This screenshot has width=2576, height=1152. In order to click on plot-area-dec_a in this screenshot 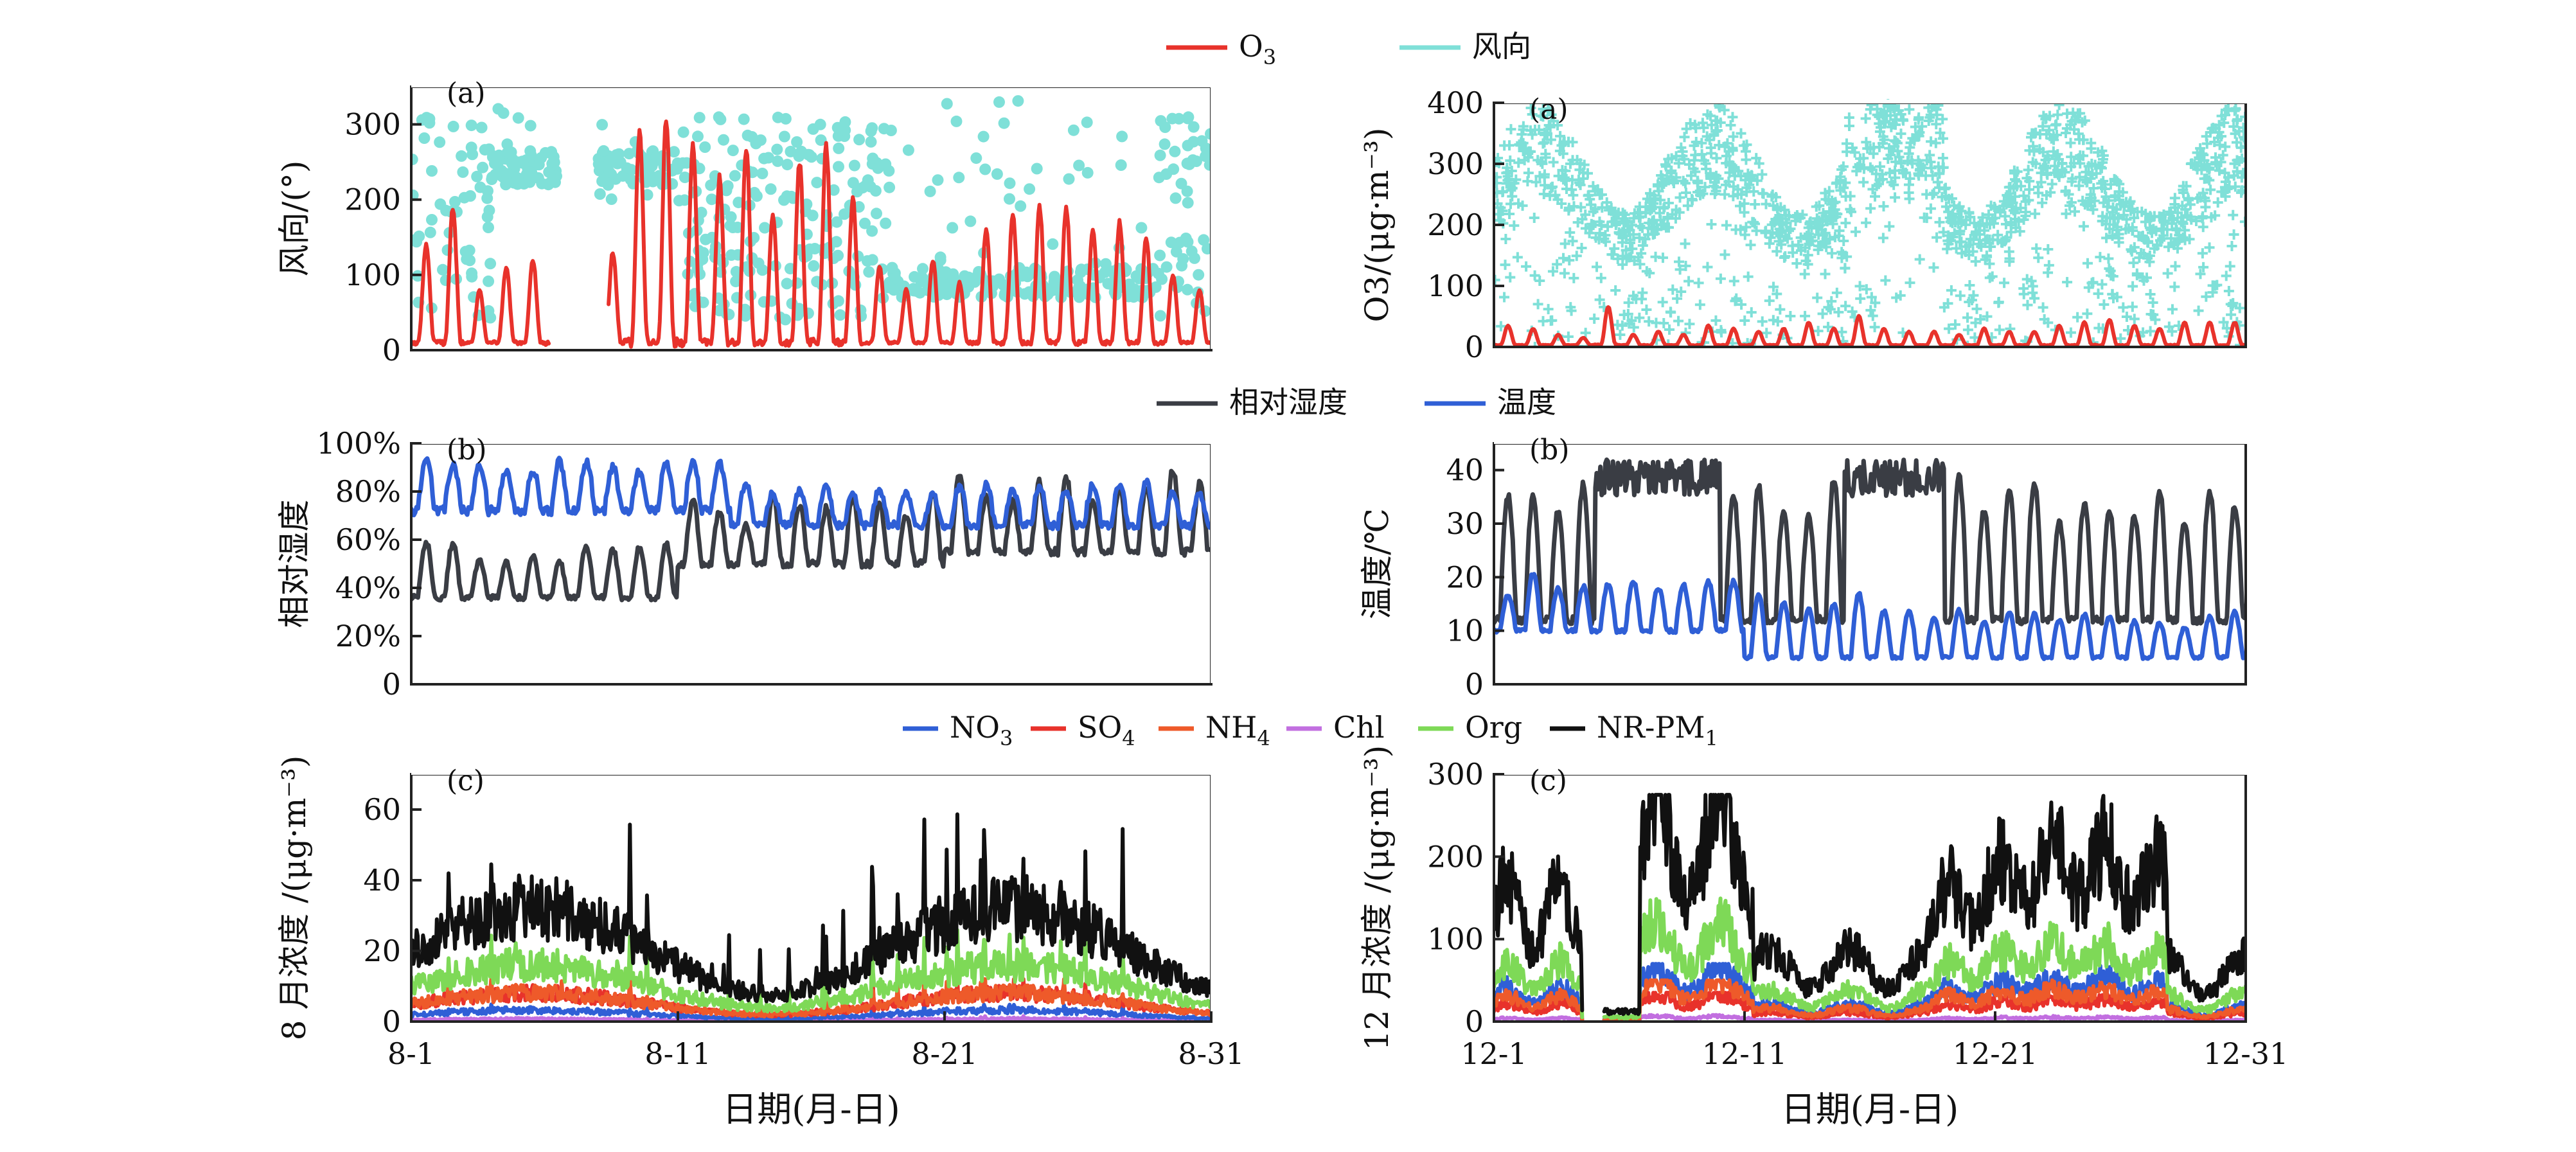, I will do `click(1870, 223)`.